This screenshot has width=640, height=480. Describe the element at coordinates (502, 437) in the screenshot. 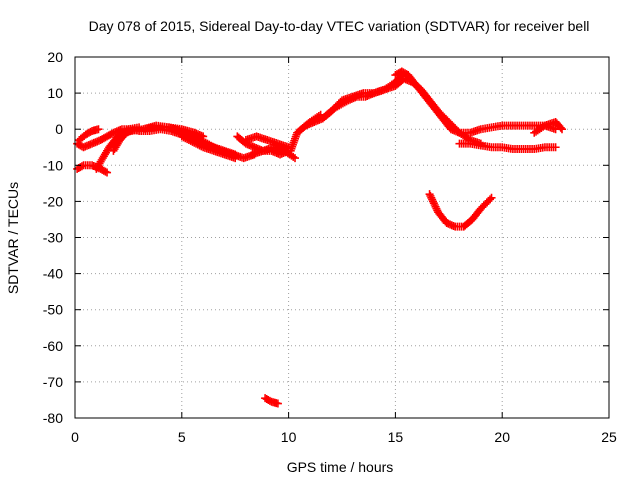

I see `x-tick-label: 20` at that location.